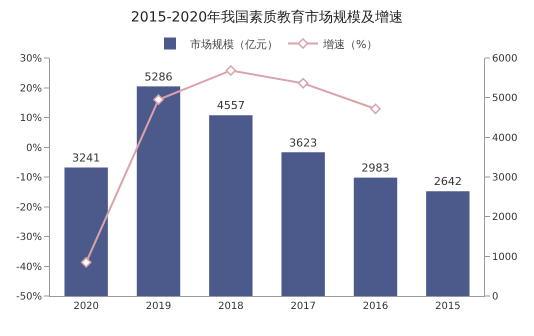 The height and width of the screenshot is (336, 534). Describe the element at coordinates (29, 267) in the screenshot. I see `y-tick-label: -40%` at that location.